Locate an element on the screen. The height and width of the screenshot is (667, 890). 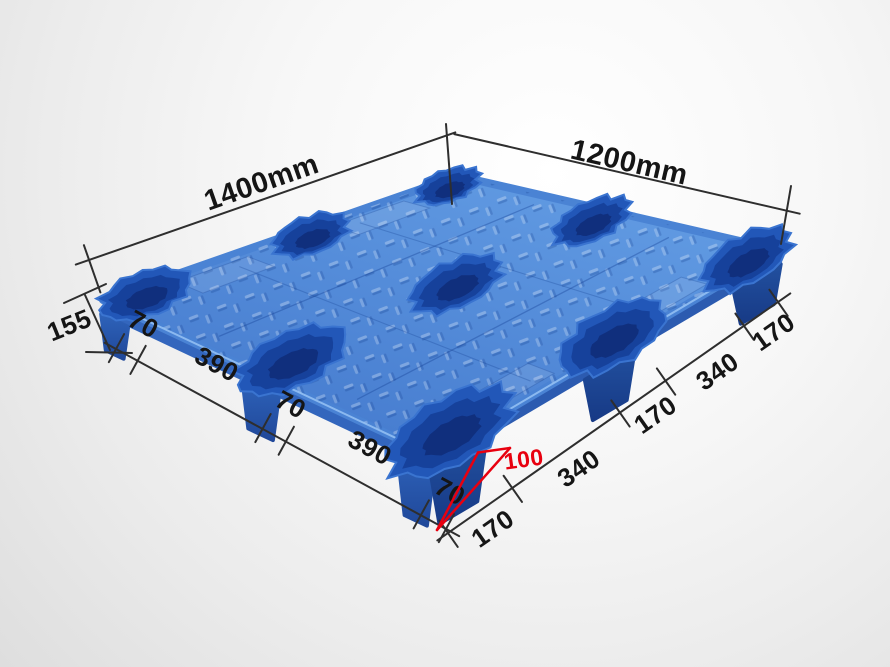
dim-width-line is located at coordinates (627, 174).